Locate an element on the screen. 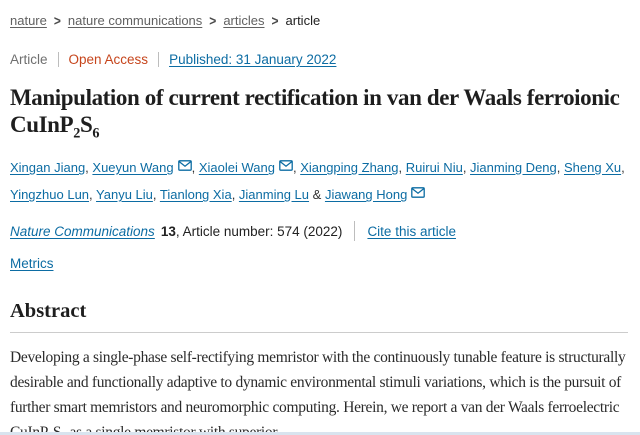 The width and height of the screenshot is (640, 435). author-link: Xingan Jiang is located at coordinates (48, 167).